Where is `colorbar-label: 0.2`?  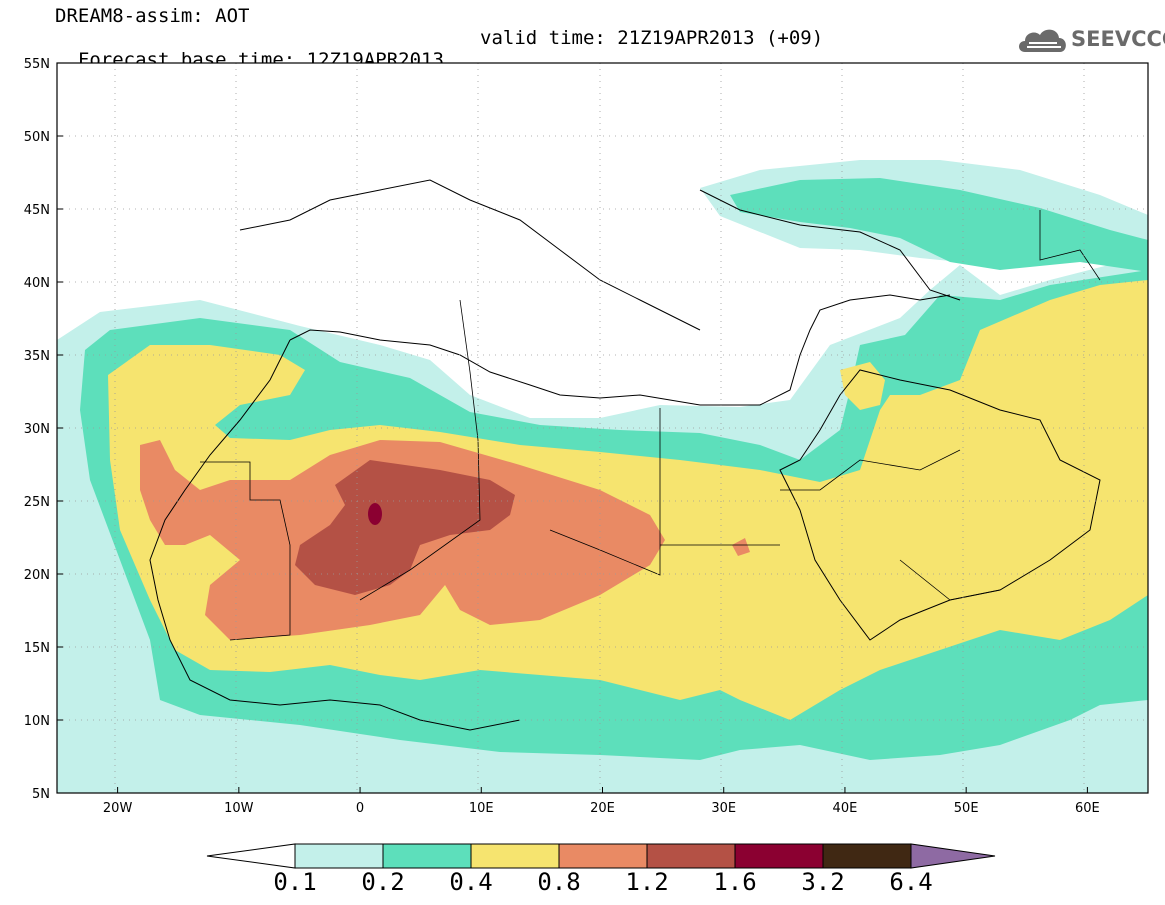
colorbar-label: 0.2 is located at coordinates (383, 882).